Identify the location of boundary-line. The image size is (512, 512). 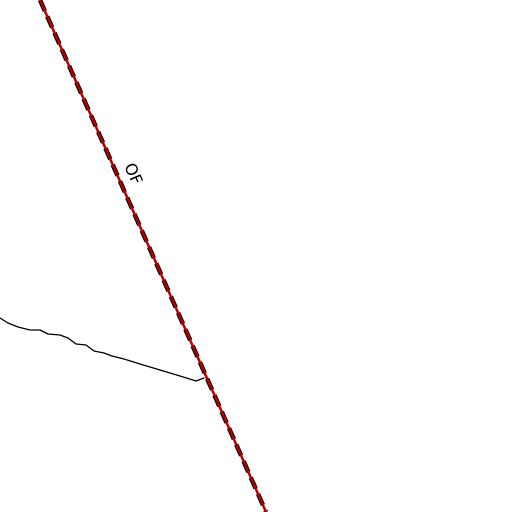
(102, 349).